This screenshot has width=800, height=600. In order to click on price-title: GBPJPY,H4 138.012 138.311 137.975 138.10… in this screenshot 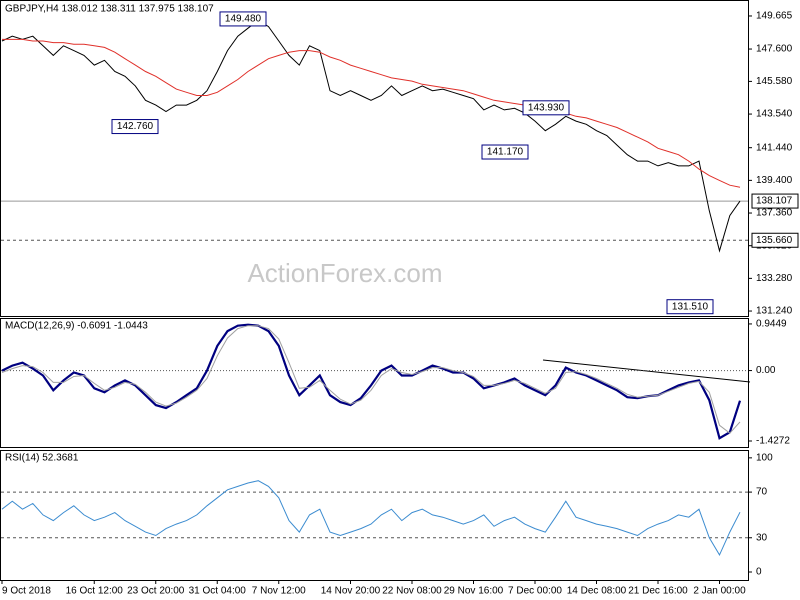, I will do `click(109, 9)`.